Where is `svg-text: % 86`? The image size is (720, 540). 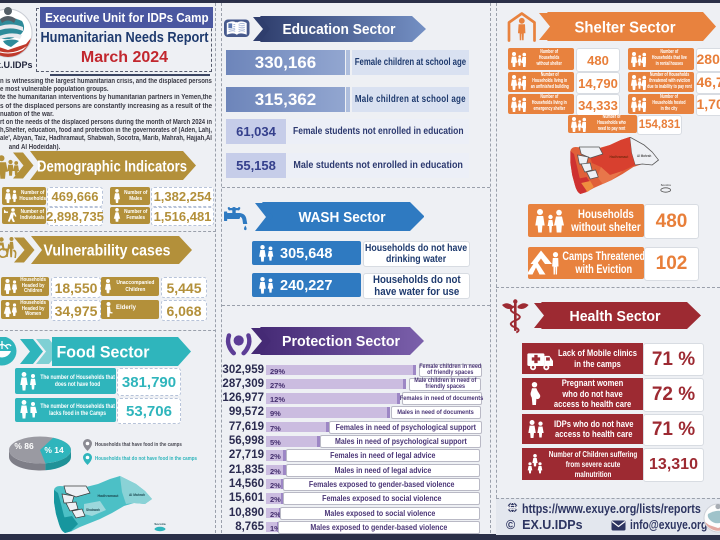 svg-text: % 86 is located at coordinates (24, 446).